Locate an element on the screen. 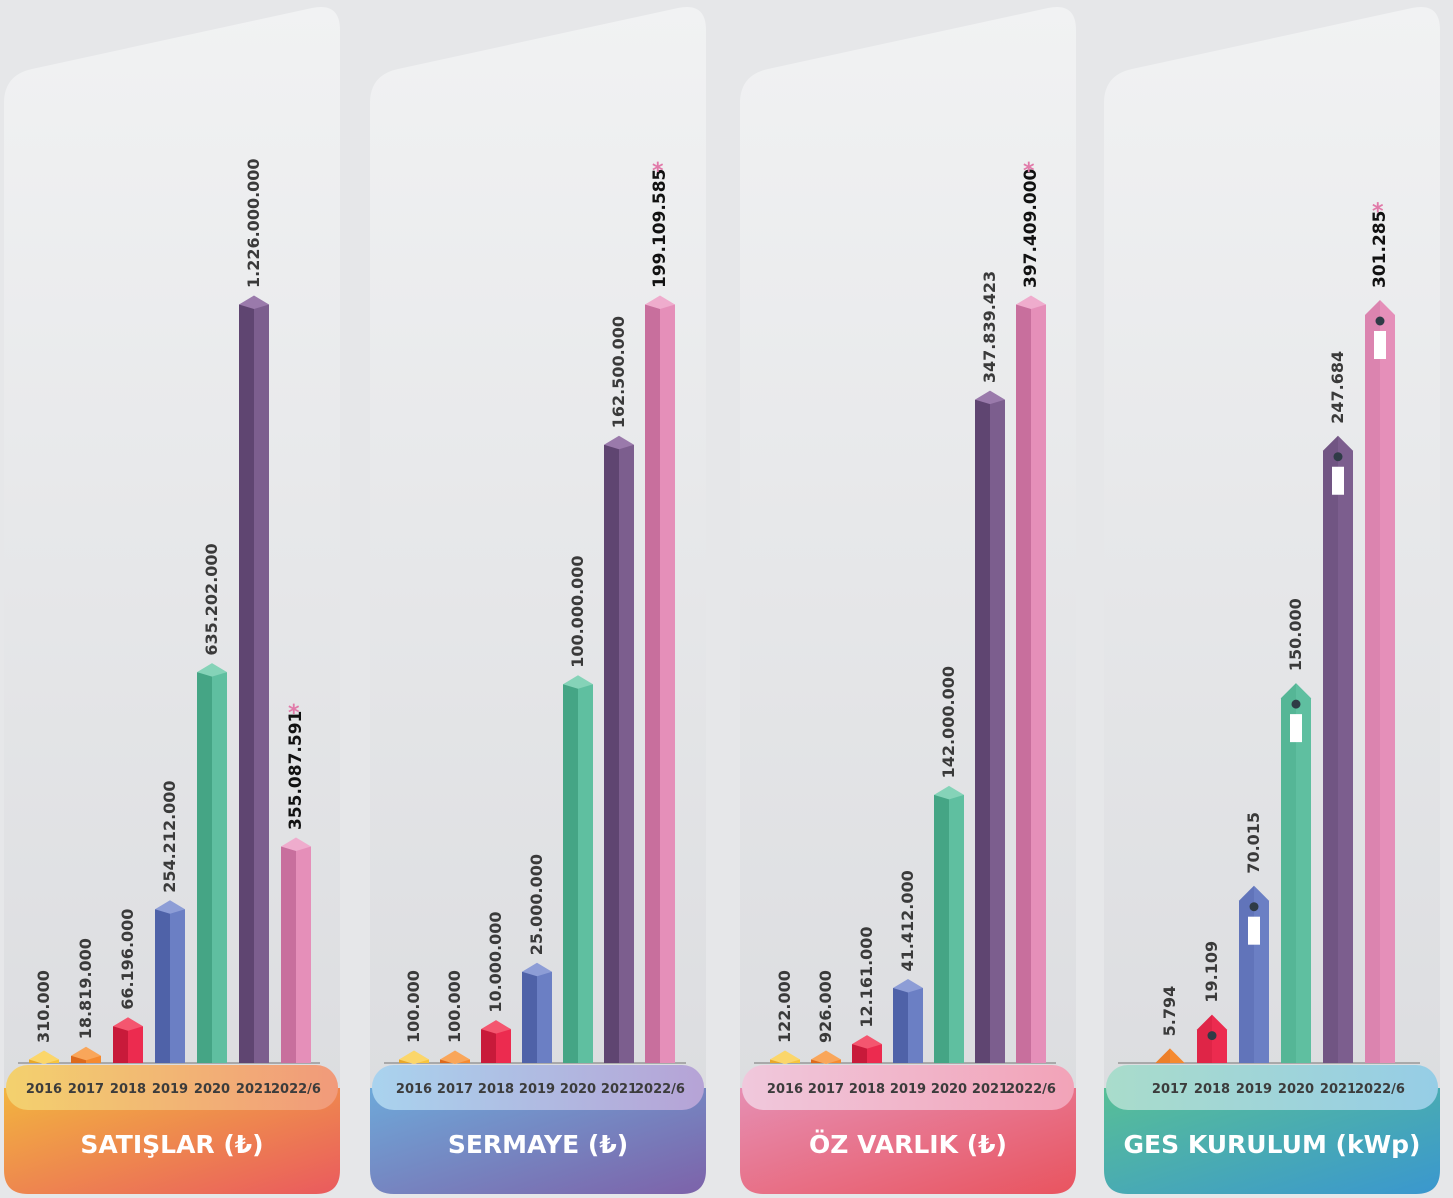 The height and width of the screenshot is (1198, 1453). value-label: 247.684 is located at coordinates (1337, 387).